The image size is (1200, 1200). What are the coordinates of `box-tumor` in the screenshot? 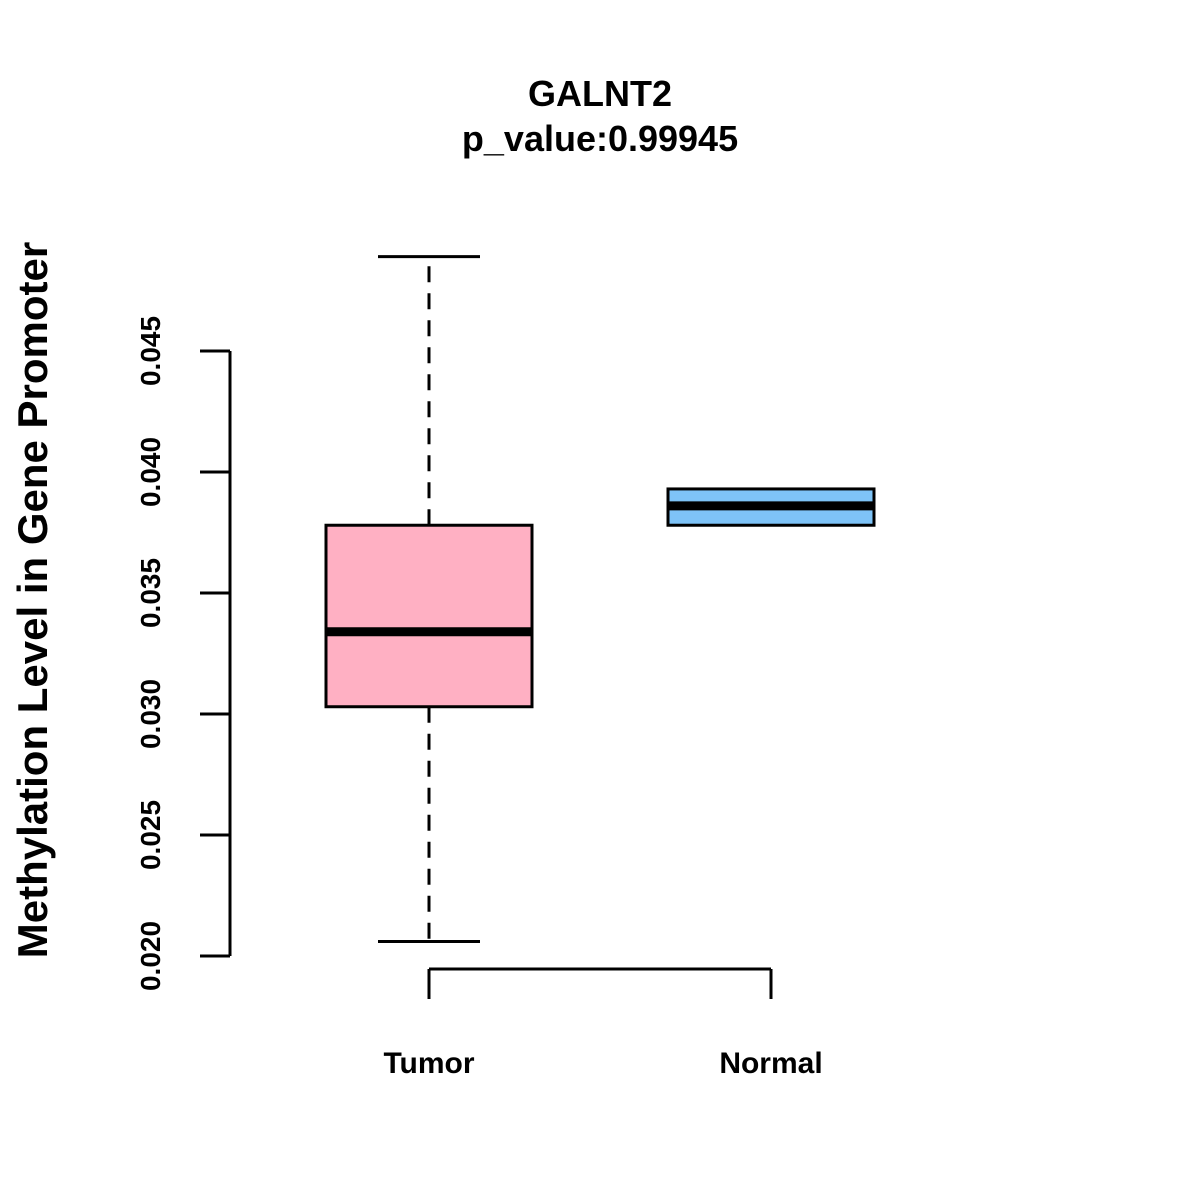 It's located at (429, 599).